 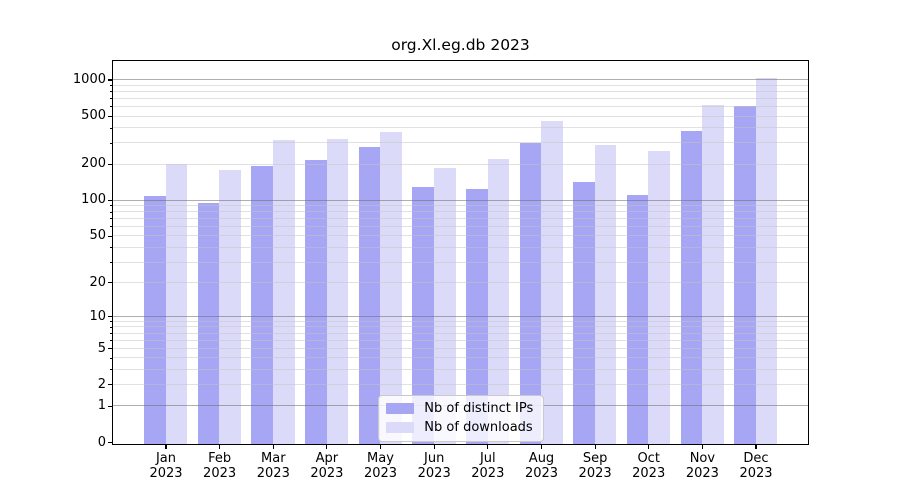 I want to click on x-tick-label-sep: Sep 2023, so click(x=595, y=466).